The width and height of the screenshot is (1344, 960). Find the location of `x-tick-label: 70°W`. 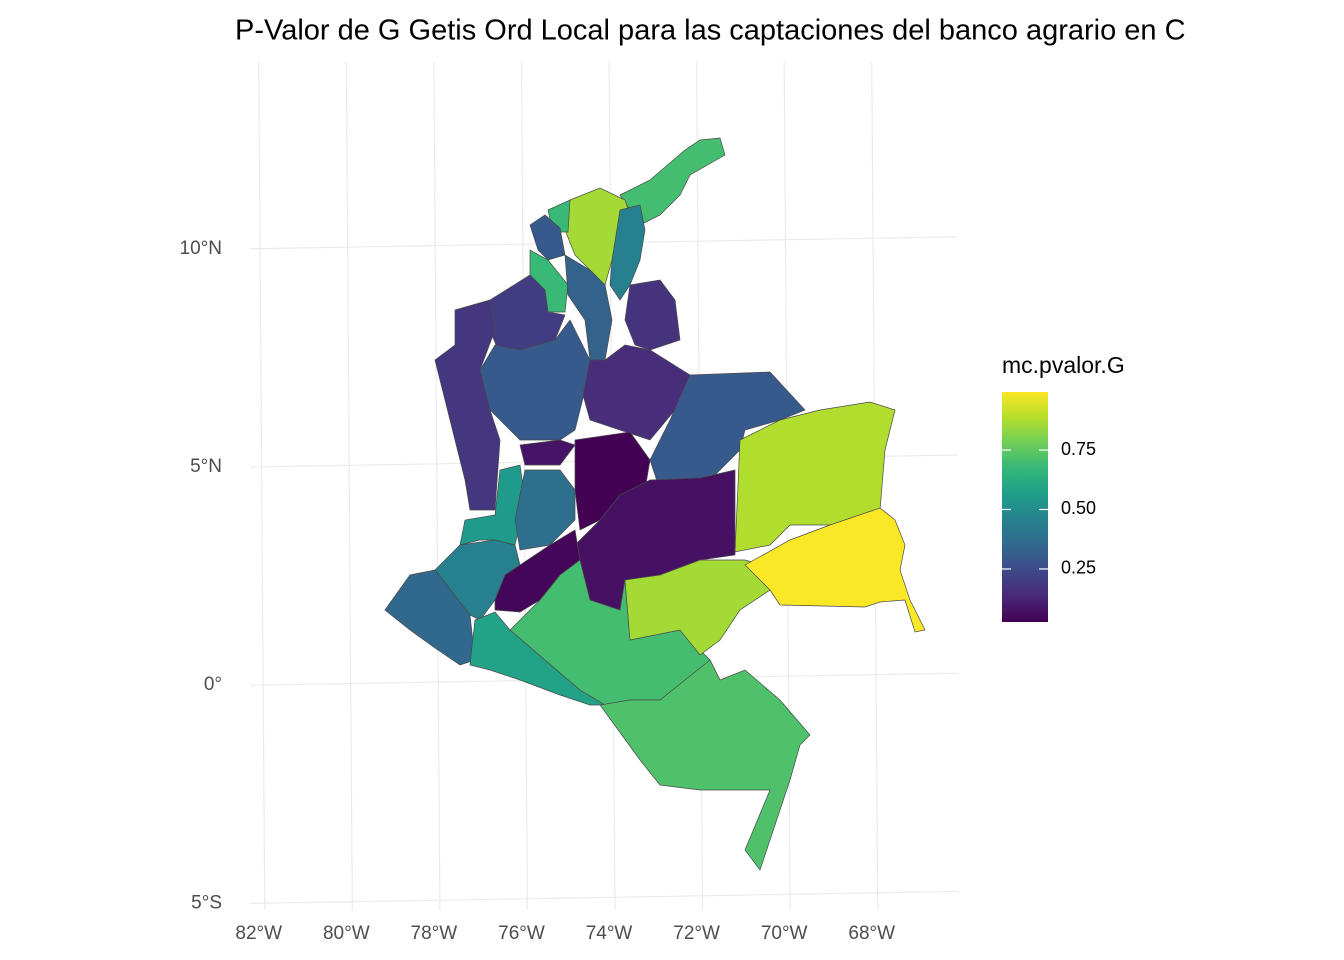

x-tick-label: 70°W is located at coordinates (784, 933).